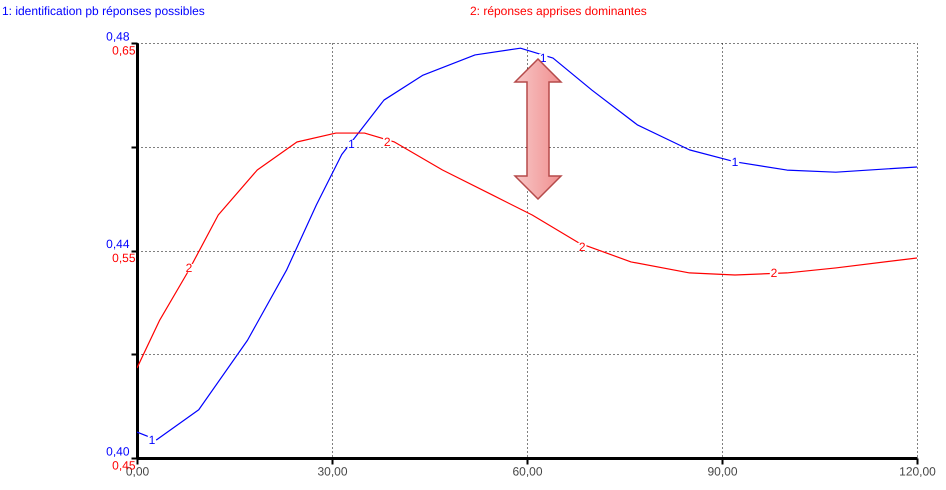 The height and width of the screenshot is (490, 946). Describe the element at coordinates (103, 11) in the screenshot. I see `text: 1: identification pb réponses possibles` at that location.